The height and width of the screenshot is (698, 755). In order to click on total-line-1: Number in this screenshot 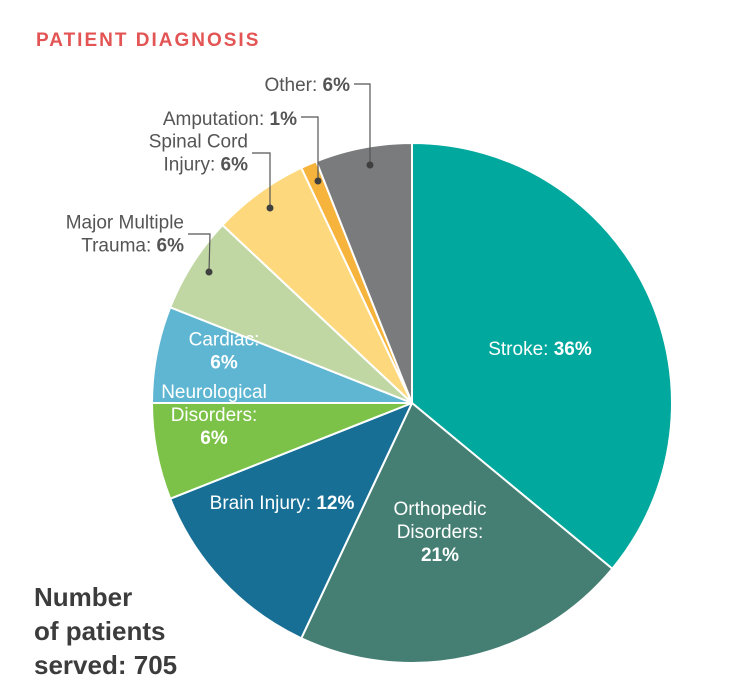, I will do `click(83, 597)`.